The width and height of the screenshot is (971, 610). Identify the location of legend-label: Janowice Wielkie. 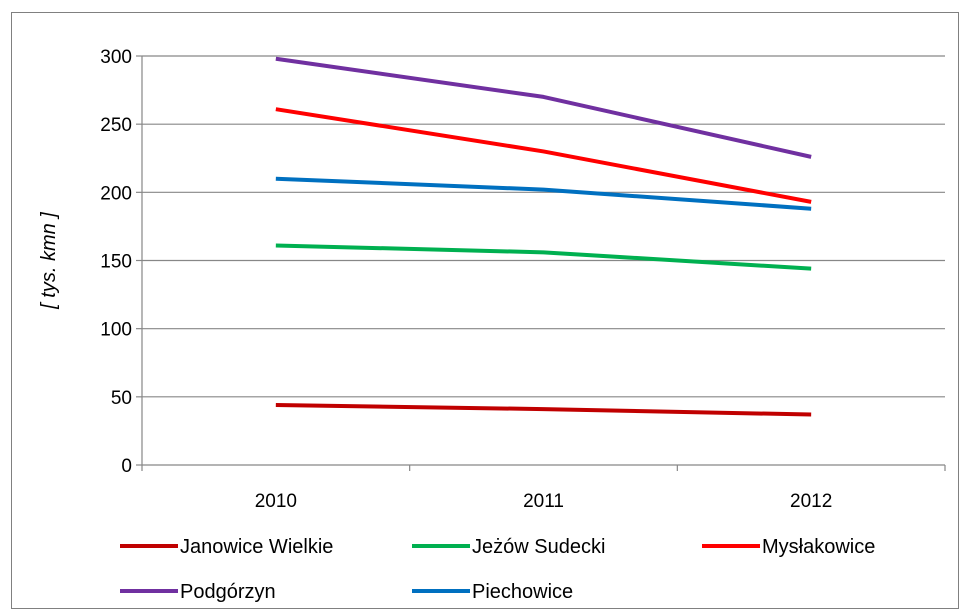
(256, 547).